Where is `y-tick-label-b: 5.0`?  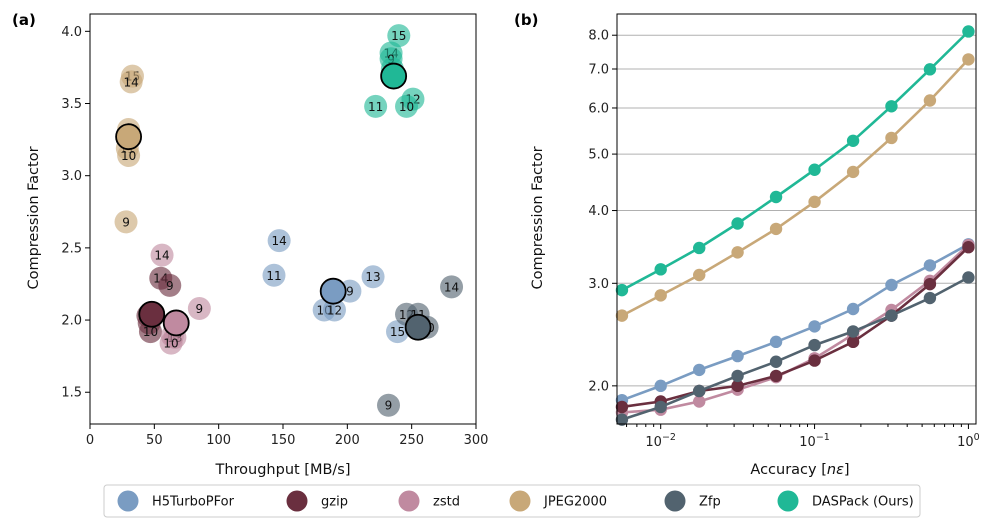
y-tick-label-b: 5.0 is located at coordinates (598, 155).